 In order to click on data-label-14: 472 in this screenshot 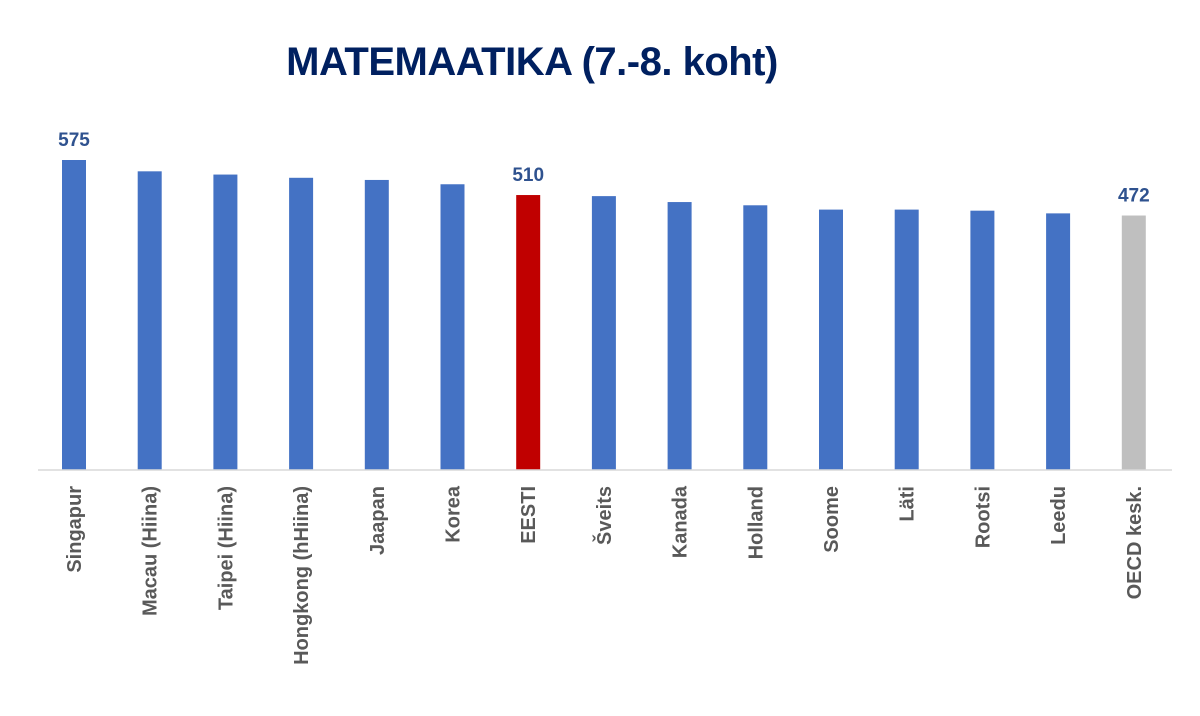, I will do `click(1134, 196)`.